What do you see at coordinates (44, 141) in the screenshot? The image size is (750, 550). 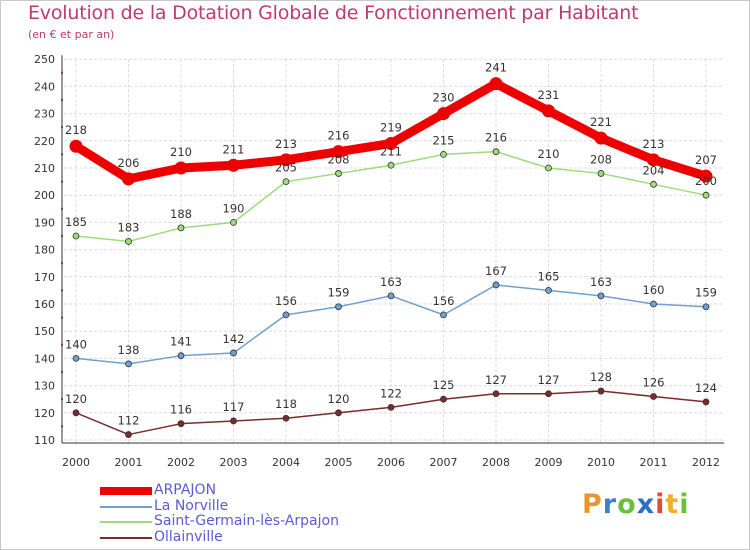 I see `y-tick-label: 220` at bounding box center [44, 141].